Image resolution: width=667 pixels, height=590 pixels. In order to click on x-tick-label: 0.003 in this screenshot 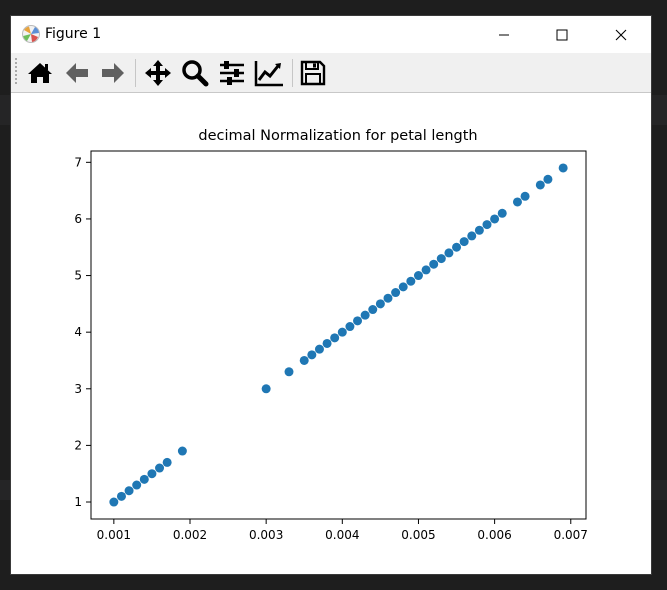, I will do `click(266, 535)`.